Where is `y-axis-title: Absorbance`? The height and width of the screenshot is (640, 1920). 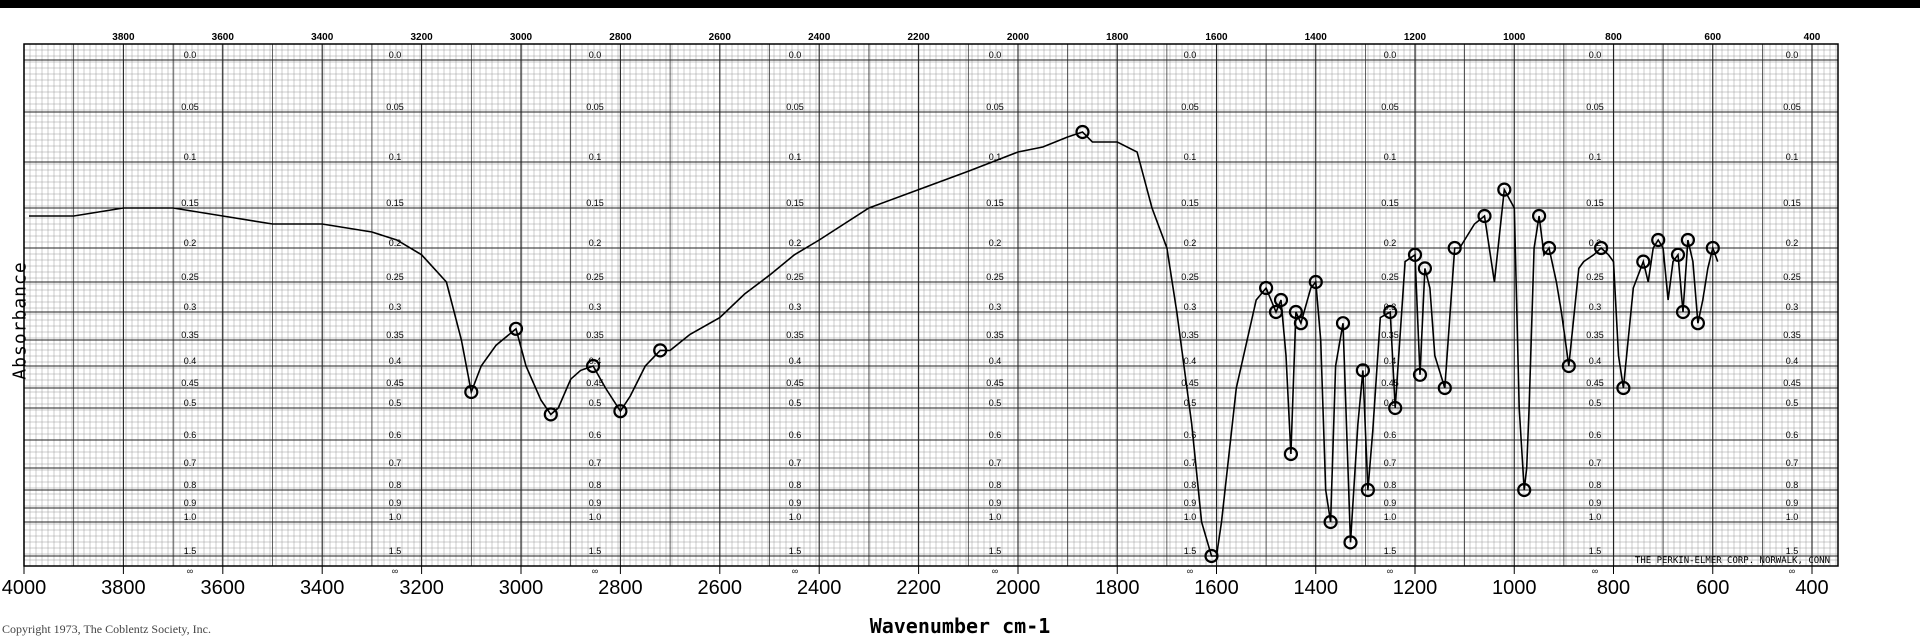
y-axis-title: Absorbance is located at coordinates (20, 320).